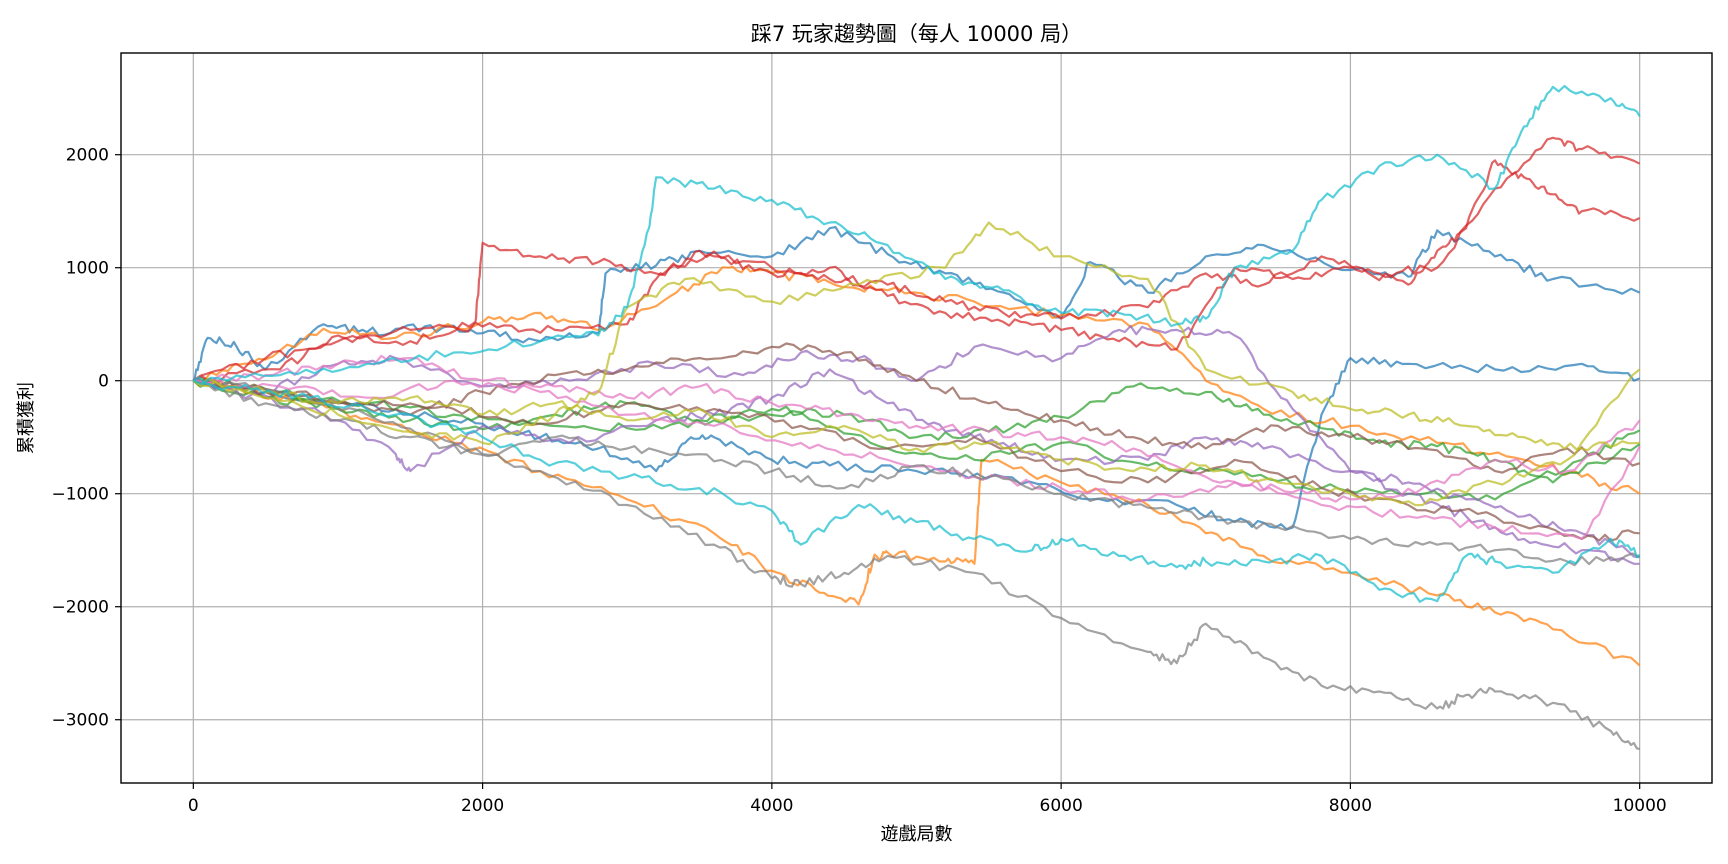  I want to click on chart-title: 踩7 玩家趨勢圖（每人 10000 局）, so click(916, 34).